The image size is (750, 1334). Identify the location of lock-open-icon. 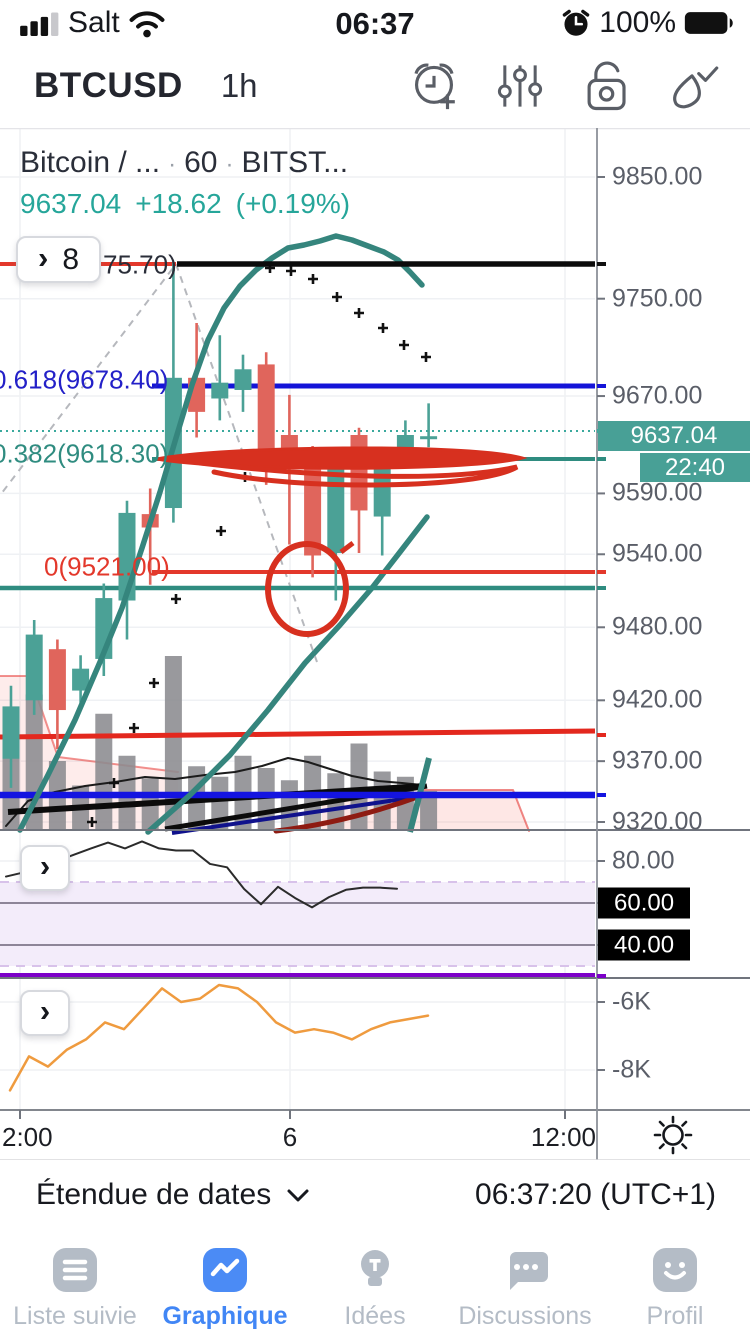
(606, 86).